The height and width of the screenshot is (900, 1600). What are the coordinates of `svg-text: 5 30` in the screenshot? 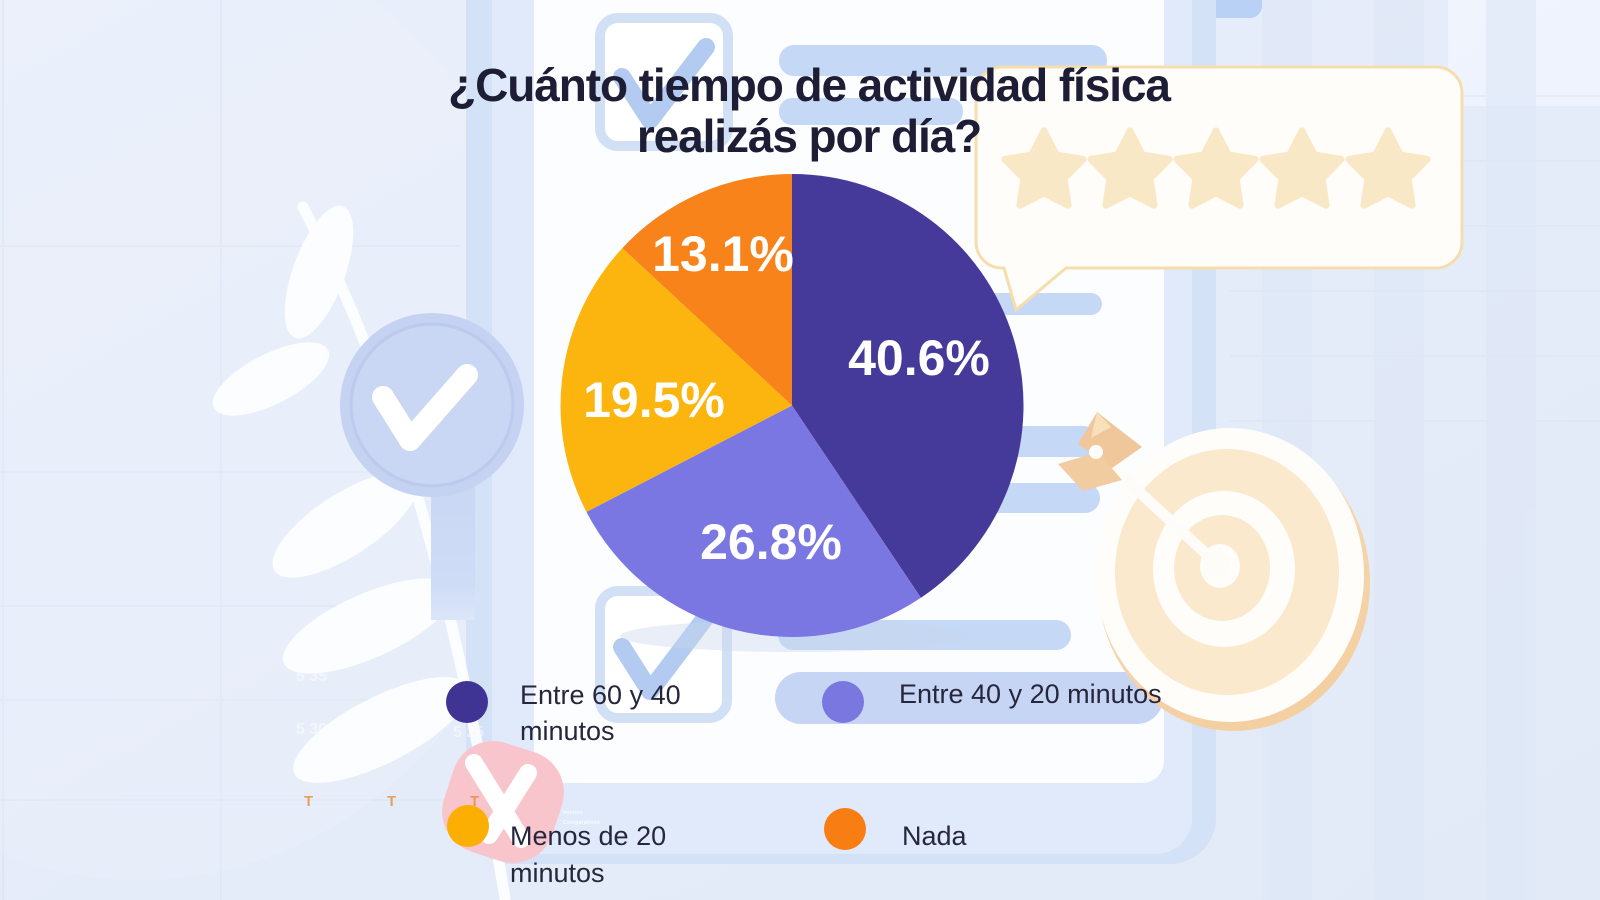 It's located at (311, 729).